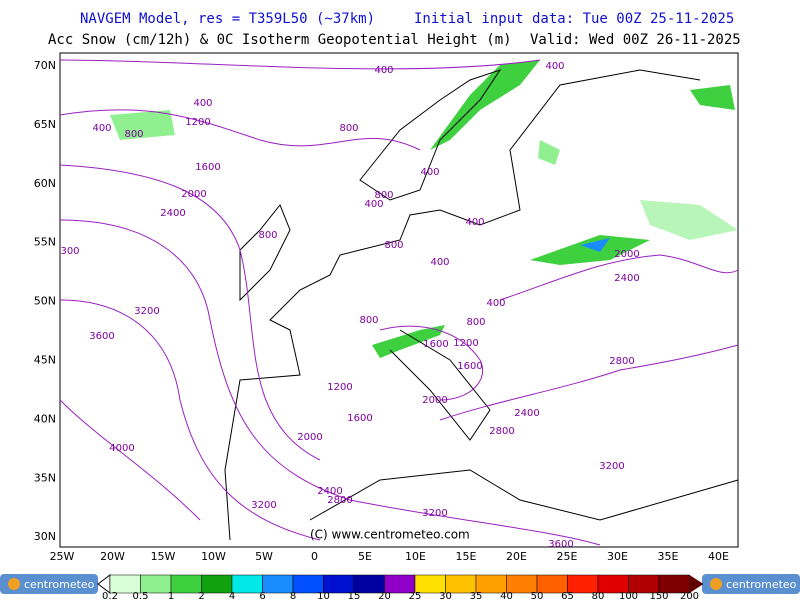  What do you see at coordinates (112, 556) in the screenshot?
I see `lon-label: 20W` at bounding box center [112, 556].